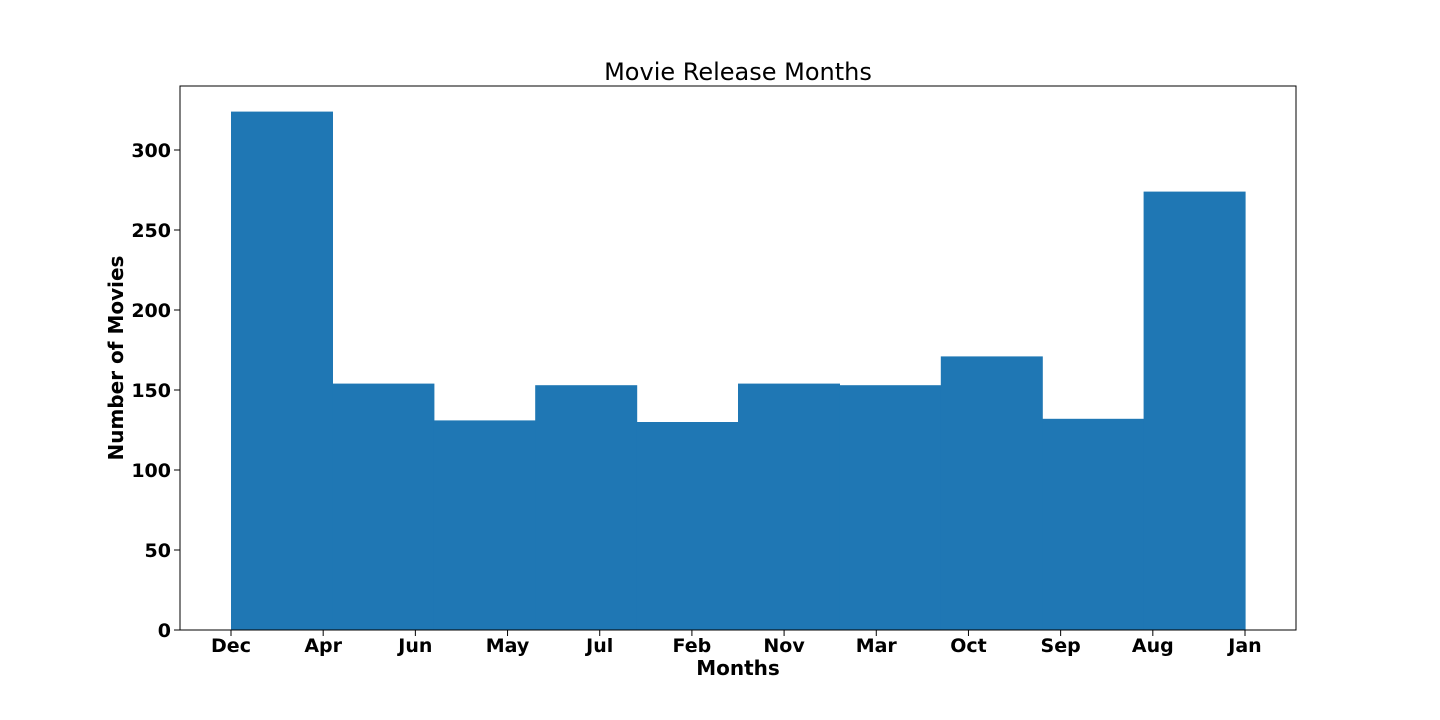 The image size is (1440, 720). What do you see at coordinates (323, 646) in the screenshot?
I see `x-tick-label: Apr` at bounding box center [323, 646].